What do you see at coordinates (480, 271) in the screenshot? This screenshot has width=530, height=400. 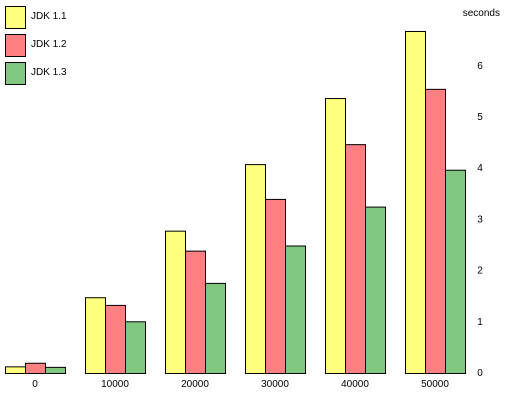 I see `y-tick-label: 2` at bounding box center [480, 271].